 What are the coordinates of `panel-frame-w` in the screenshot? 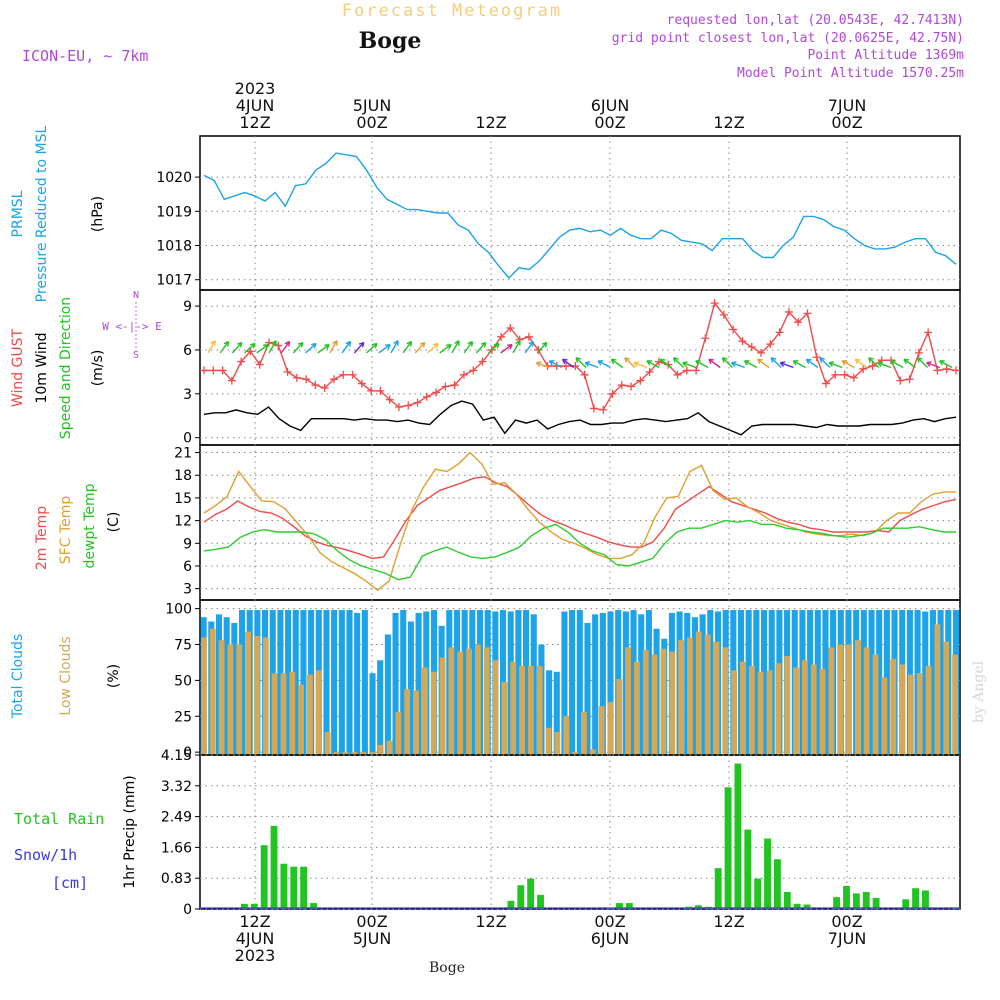 It's located at (580, 367).